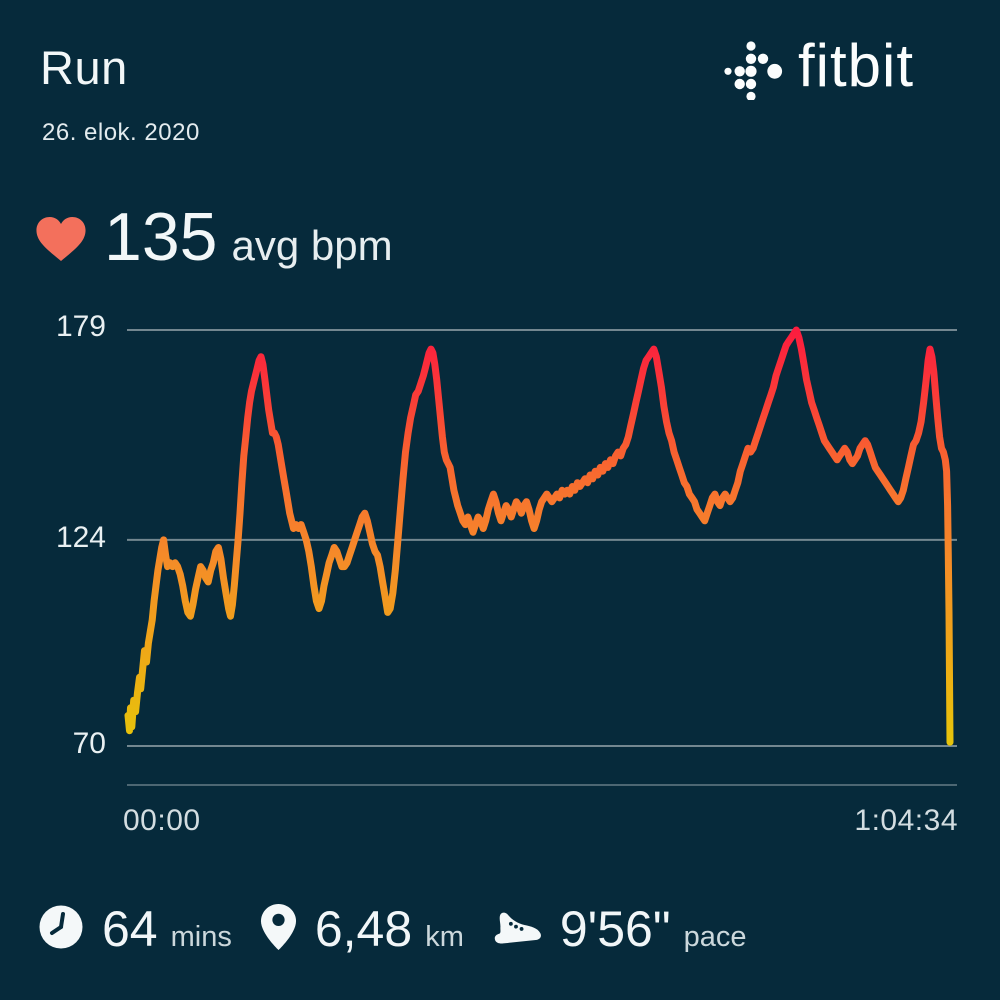 This screenshot has height=1000, width=1000. I want to click on duration-value: 64, so click(130, 929).